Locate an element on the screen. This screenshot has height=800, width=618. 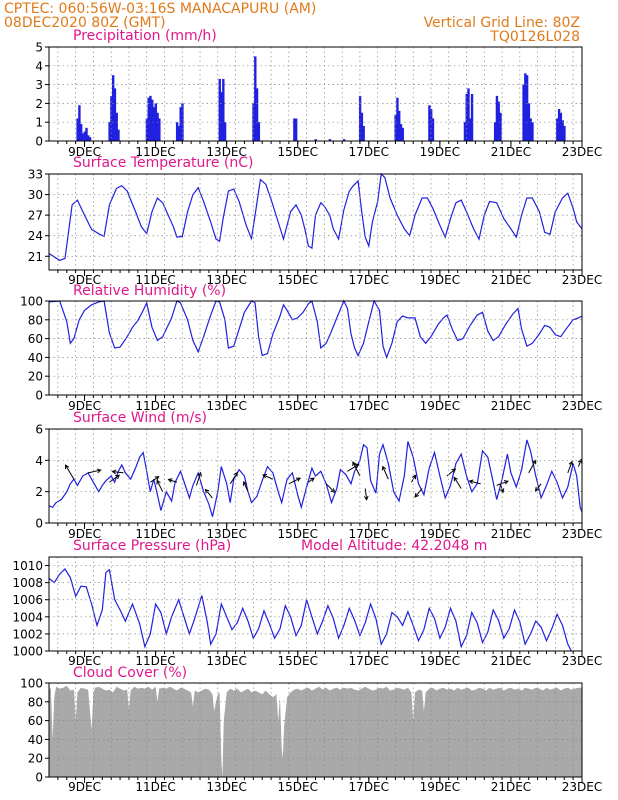
y-tick-label: 4 is located at coordinates (39, 461).